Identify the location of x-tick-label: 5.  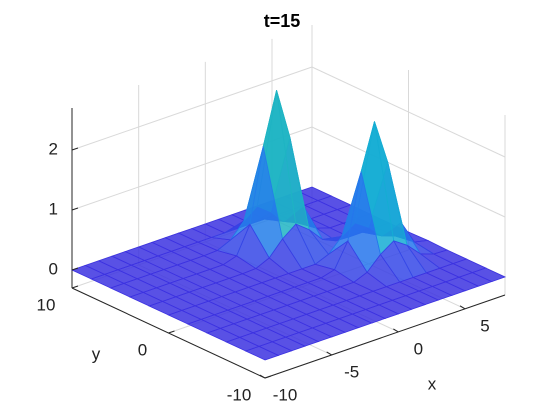
(484, 325).